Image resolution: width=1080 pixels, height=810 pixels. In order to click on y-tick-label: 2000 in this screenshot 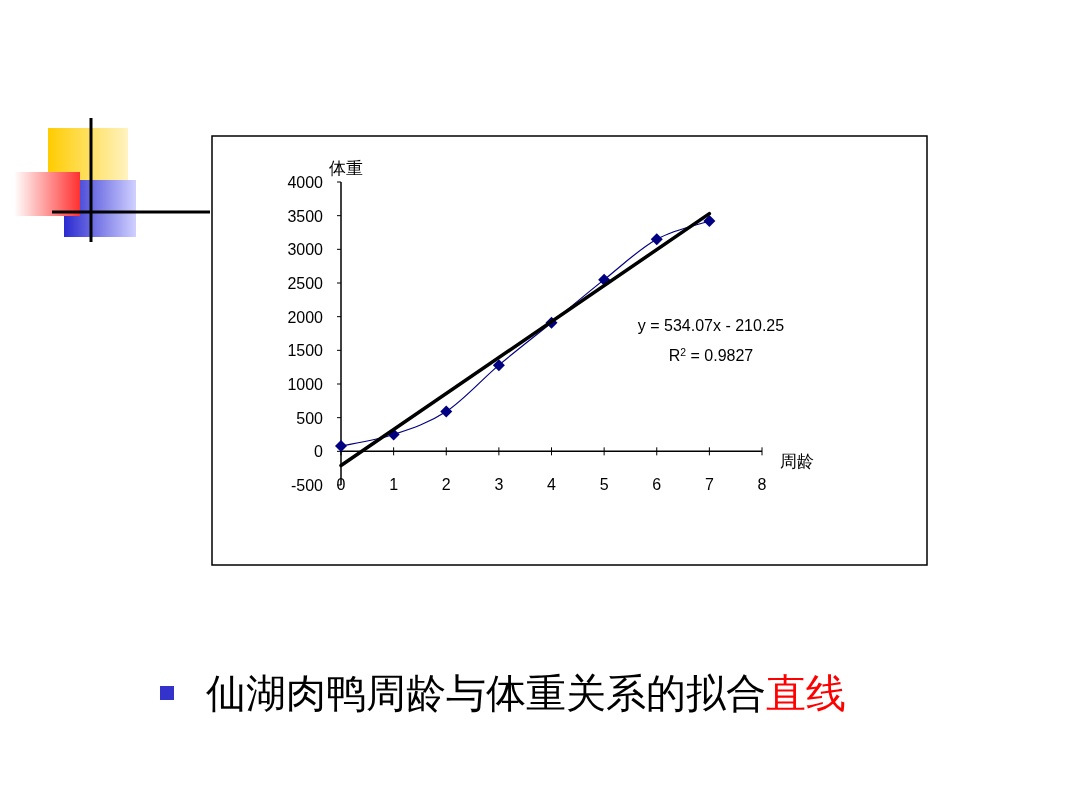, I will do `click(305, 317)`.